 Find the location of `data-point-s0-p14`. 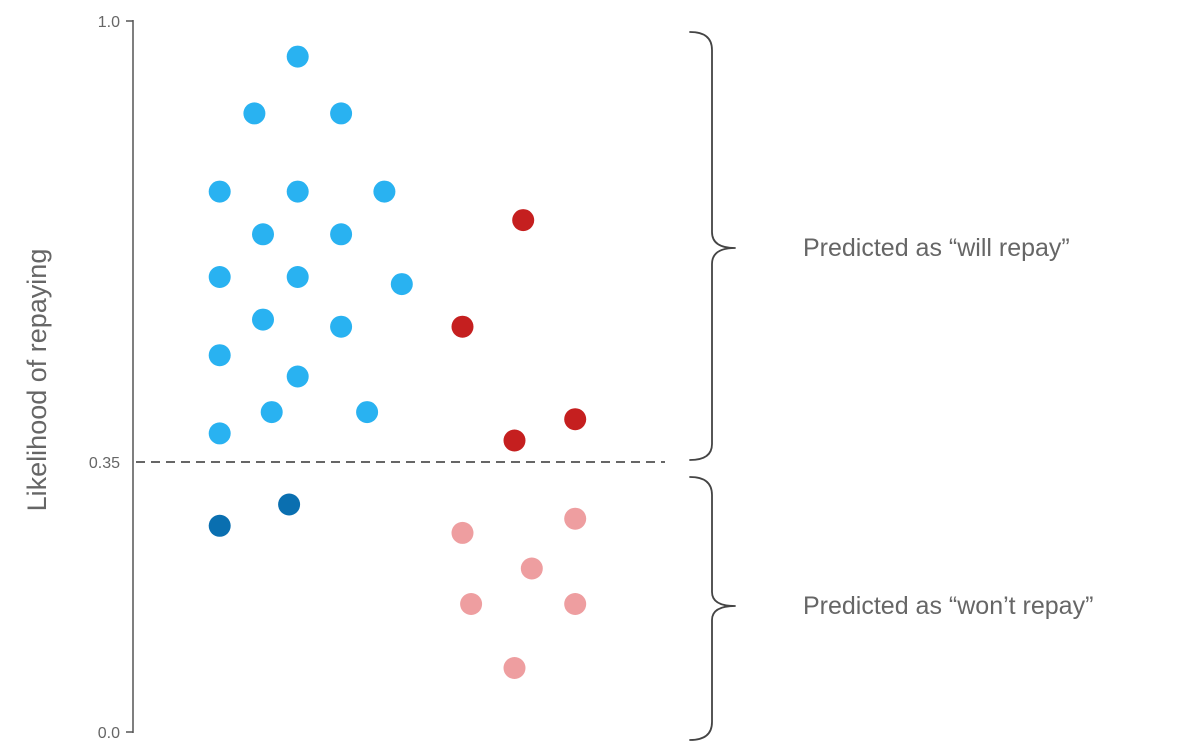

data-point-s0-p14 is located at coordinates (297, 376).